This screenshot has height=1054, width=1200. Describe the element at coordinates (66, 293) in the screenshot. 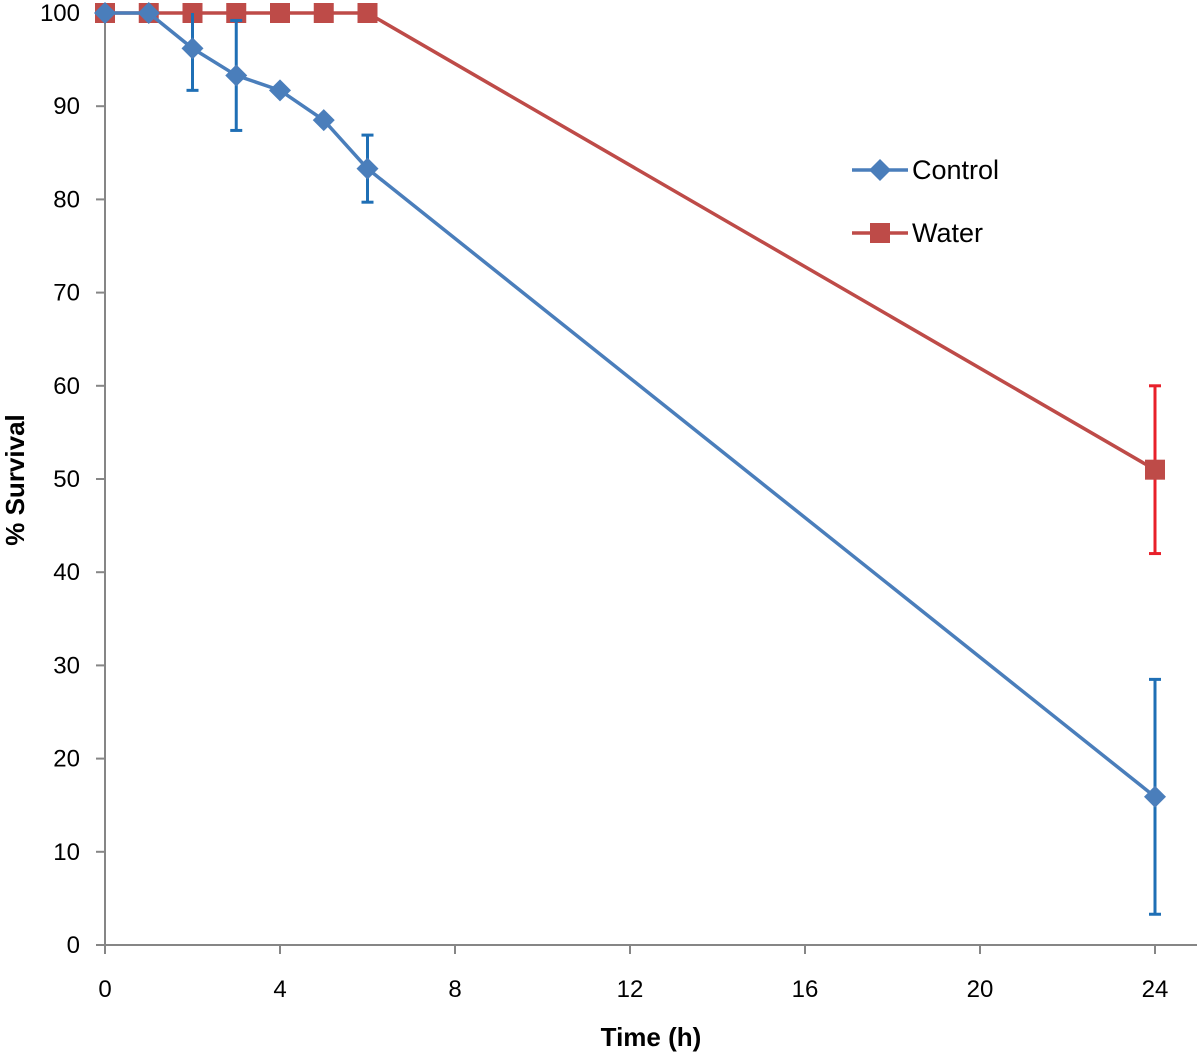

I see `y-tick-label: 70` at that location.